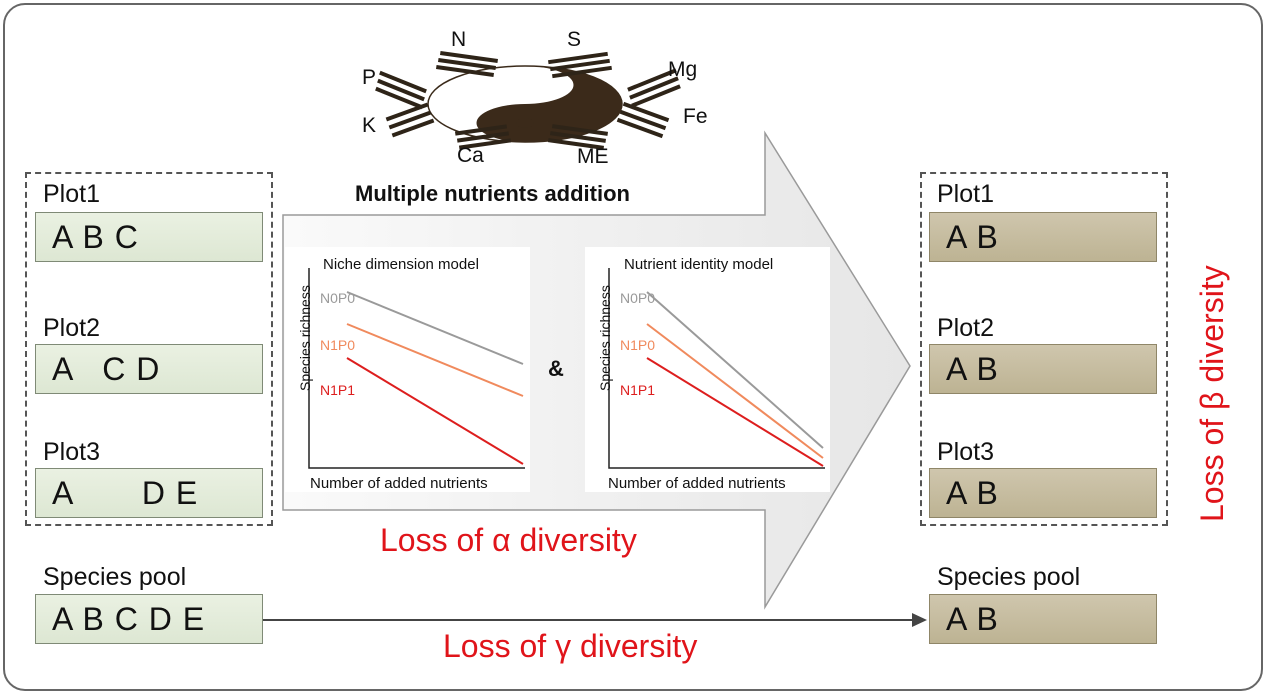 The image size is (1270, 698). Describe the element at coordinates (1043, 493) in the screenshot. I see `after-plot3-box: A B` at that location.